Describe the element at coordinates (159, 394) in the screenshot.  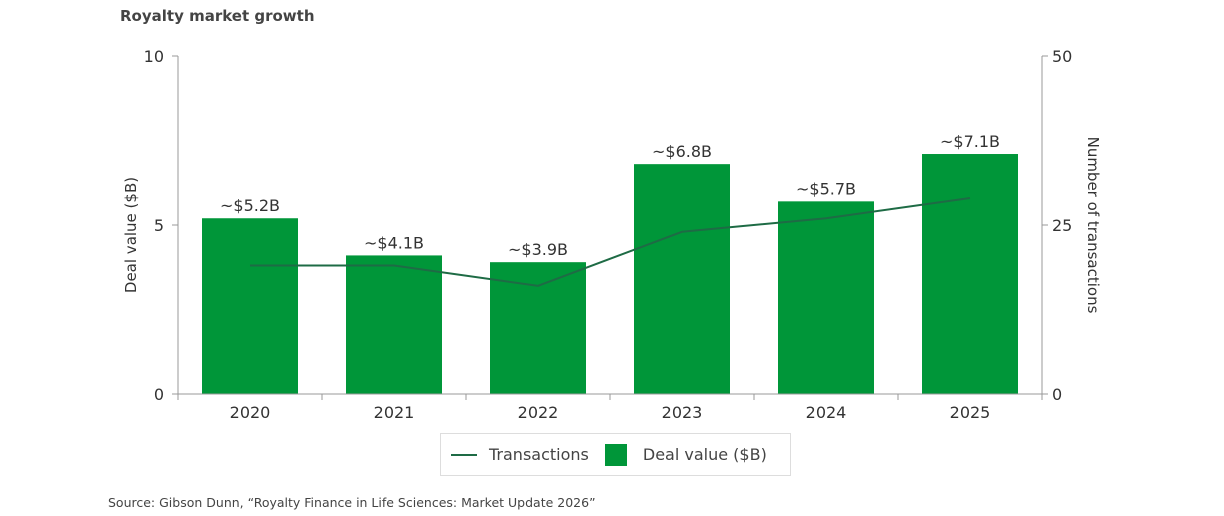
I see `y-tick-label: 0` at that location.